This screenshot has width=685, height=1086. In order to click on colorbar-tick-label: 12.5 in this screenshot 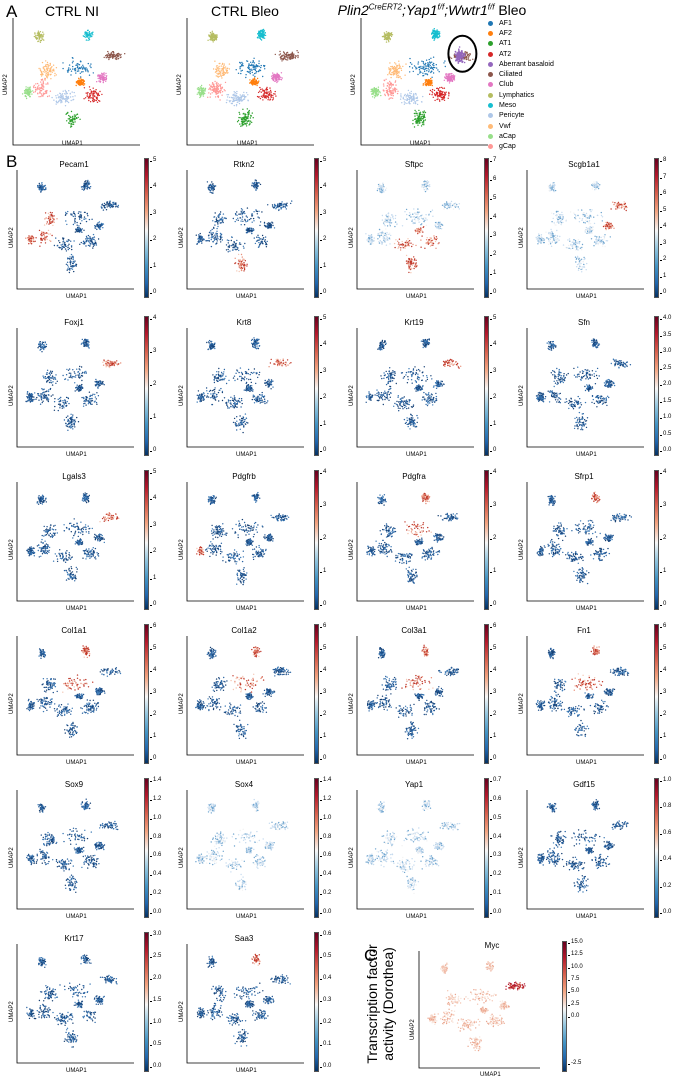, I will do `click(575, 954)`.